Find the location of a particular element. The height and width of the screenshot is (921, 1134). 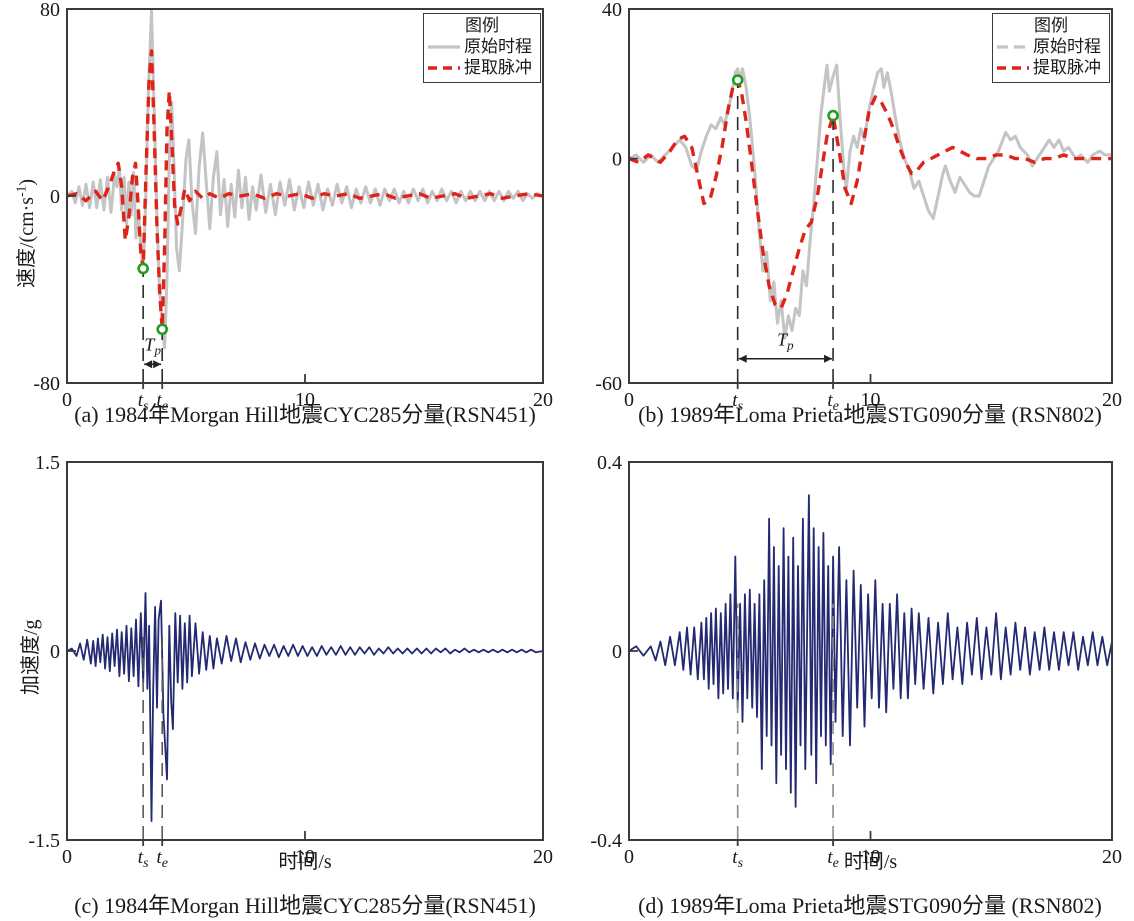

y-axis-label-suffix: ) is located at coordinates (27, 182).